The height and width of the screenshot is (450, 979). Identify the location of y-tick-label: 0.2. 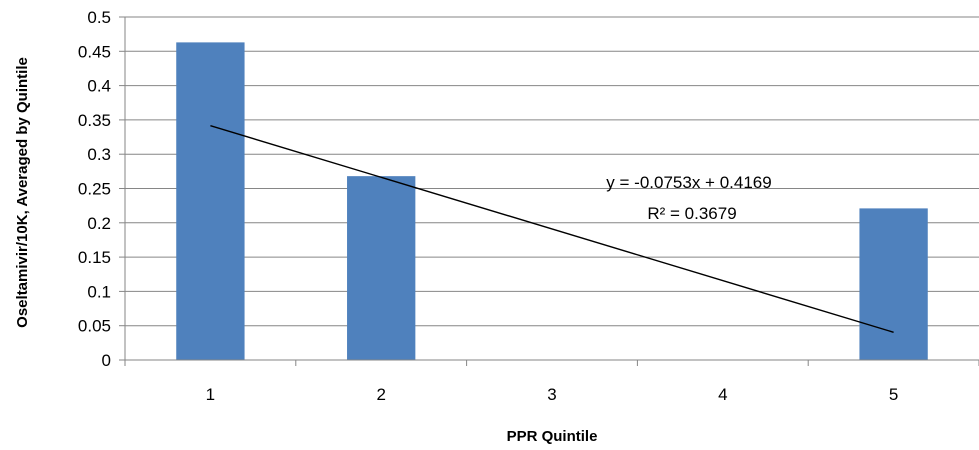
(99, 223).